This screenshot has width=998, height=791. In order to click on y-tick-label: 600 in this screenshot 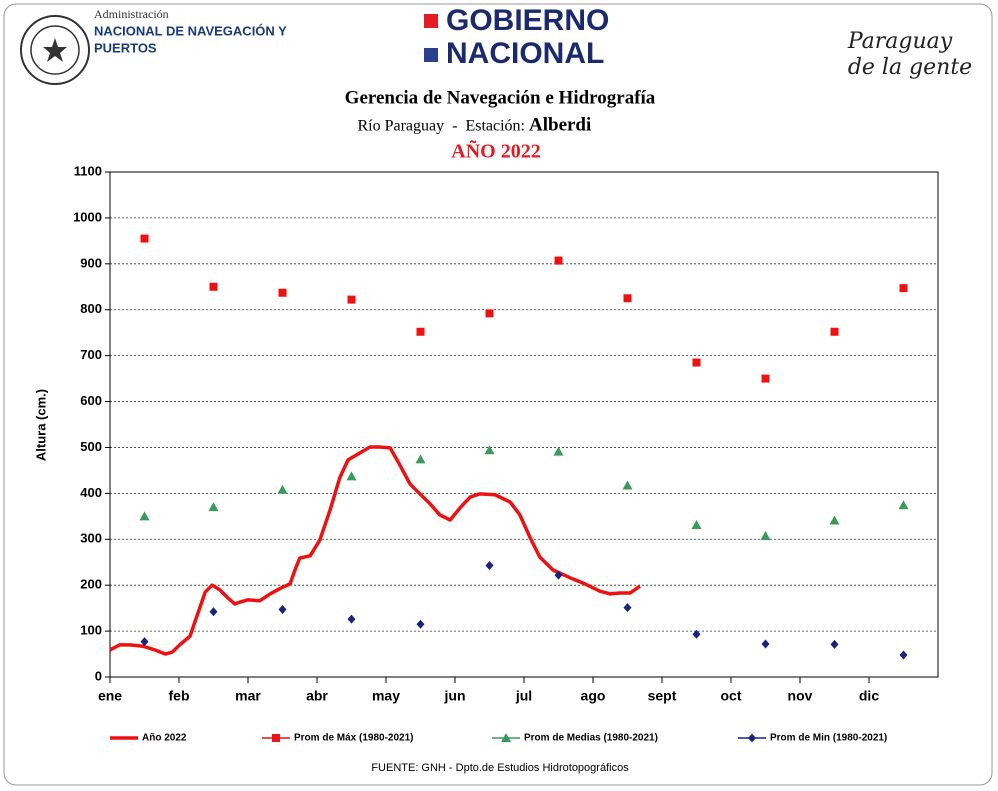, I will do `click(91, 400)`.